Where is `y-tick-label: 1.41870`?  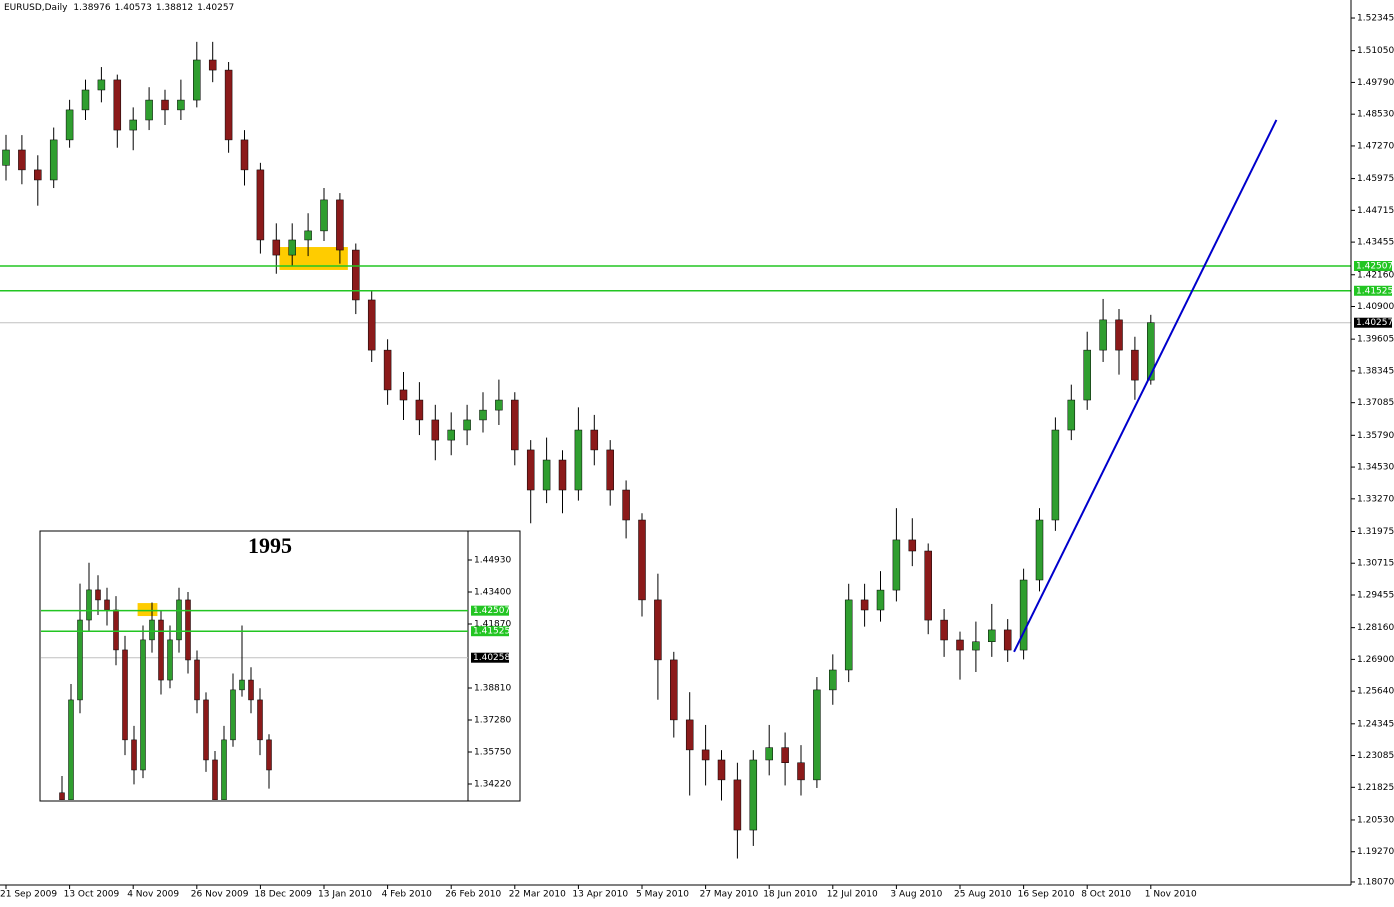
y-tick-label: 1.41870 is located at coordinates (492, 624).